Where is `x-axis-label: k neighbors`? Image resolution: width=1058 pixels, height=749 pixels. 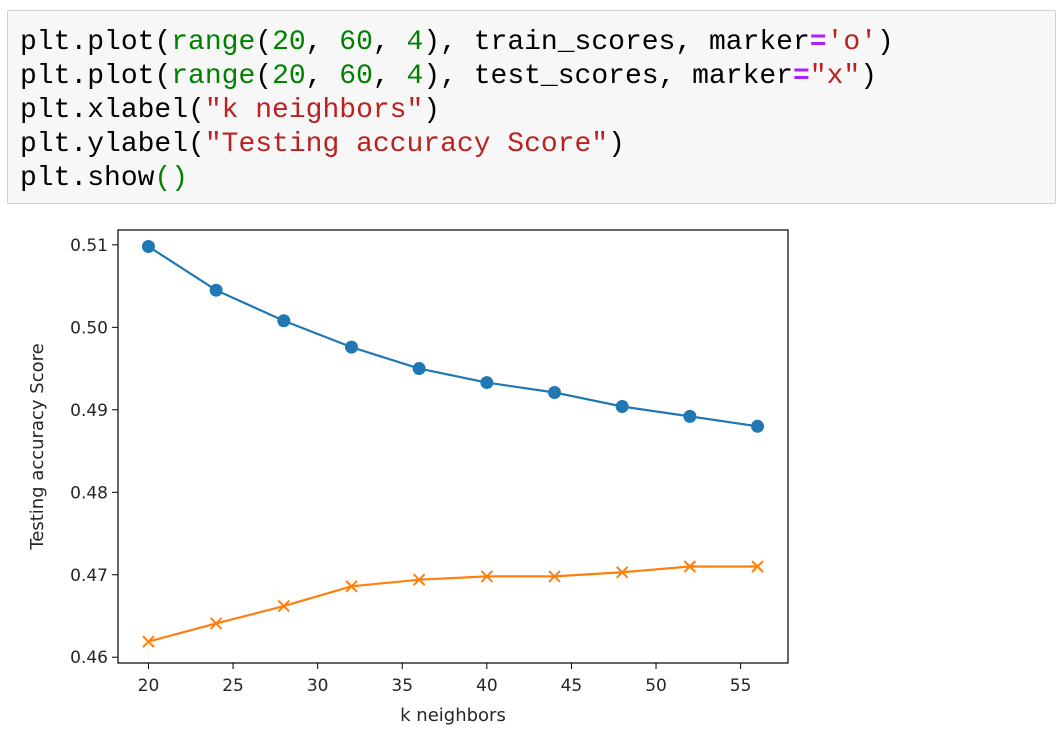 x-axis-label: k neighbors is located at coordinates (453, 715).